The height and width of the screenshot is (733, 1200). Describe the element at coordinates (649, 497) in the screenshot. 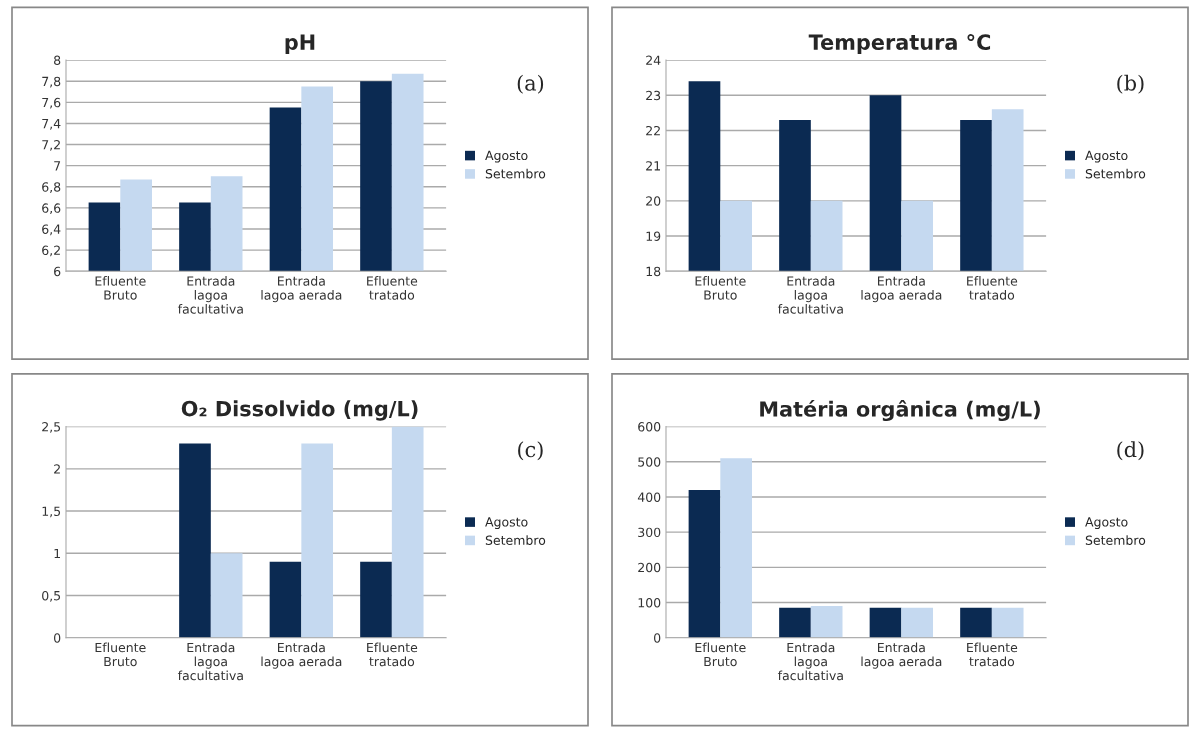

I see `y-tick-label: 400` at that location.